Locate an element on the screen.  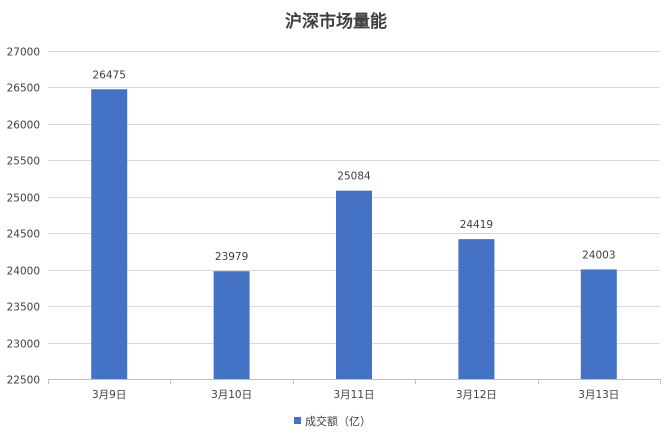
data-label: 25084 is located at coordinates (354, 177).